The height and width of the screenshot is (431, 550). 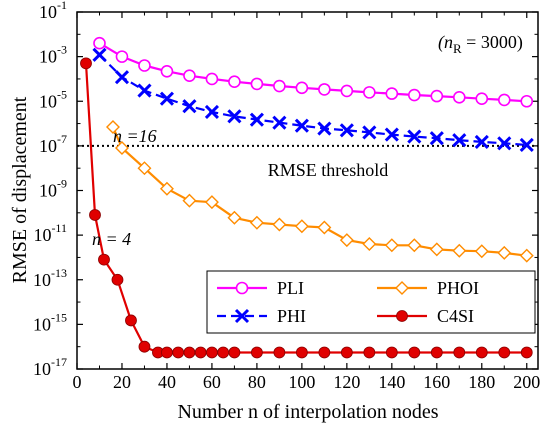 I want to click on y-tick-label: 10⁻¹, so click(x=53, y=11).